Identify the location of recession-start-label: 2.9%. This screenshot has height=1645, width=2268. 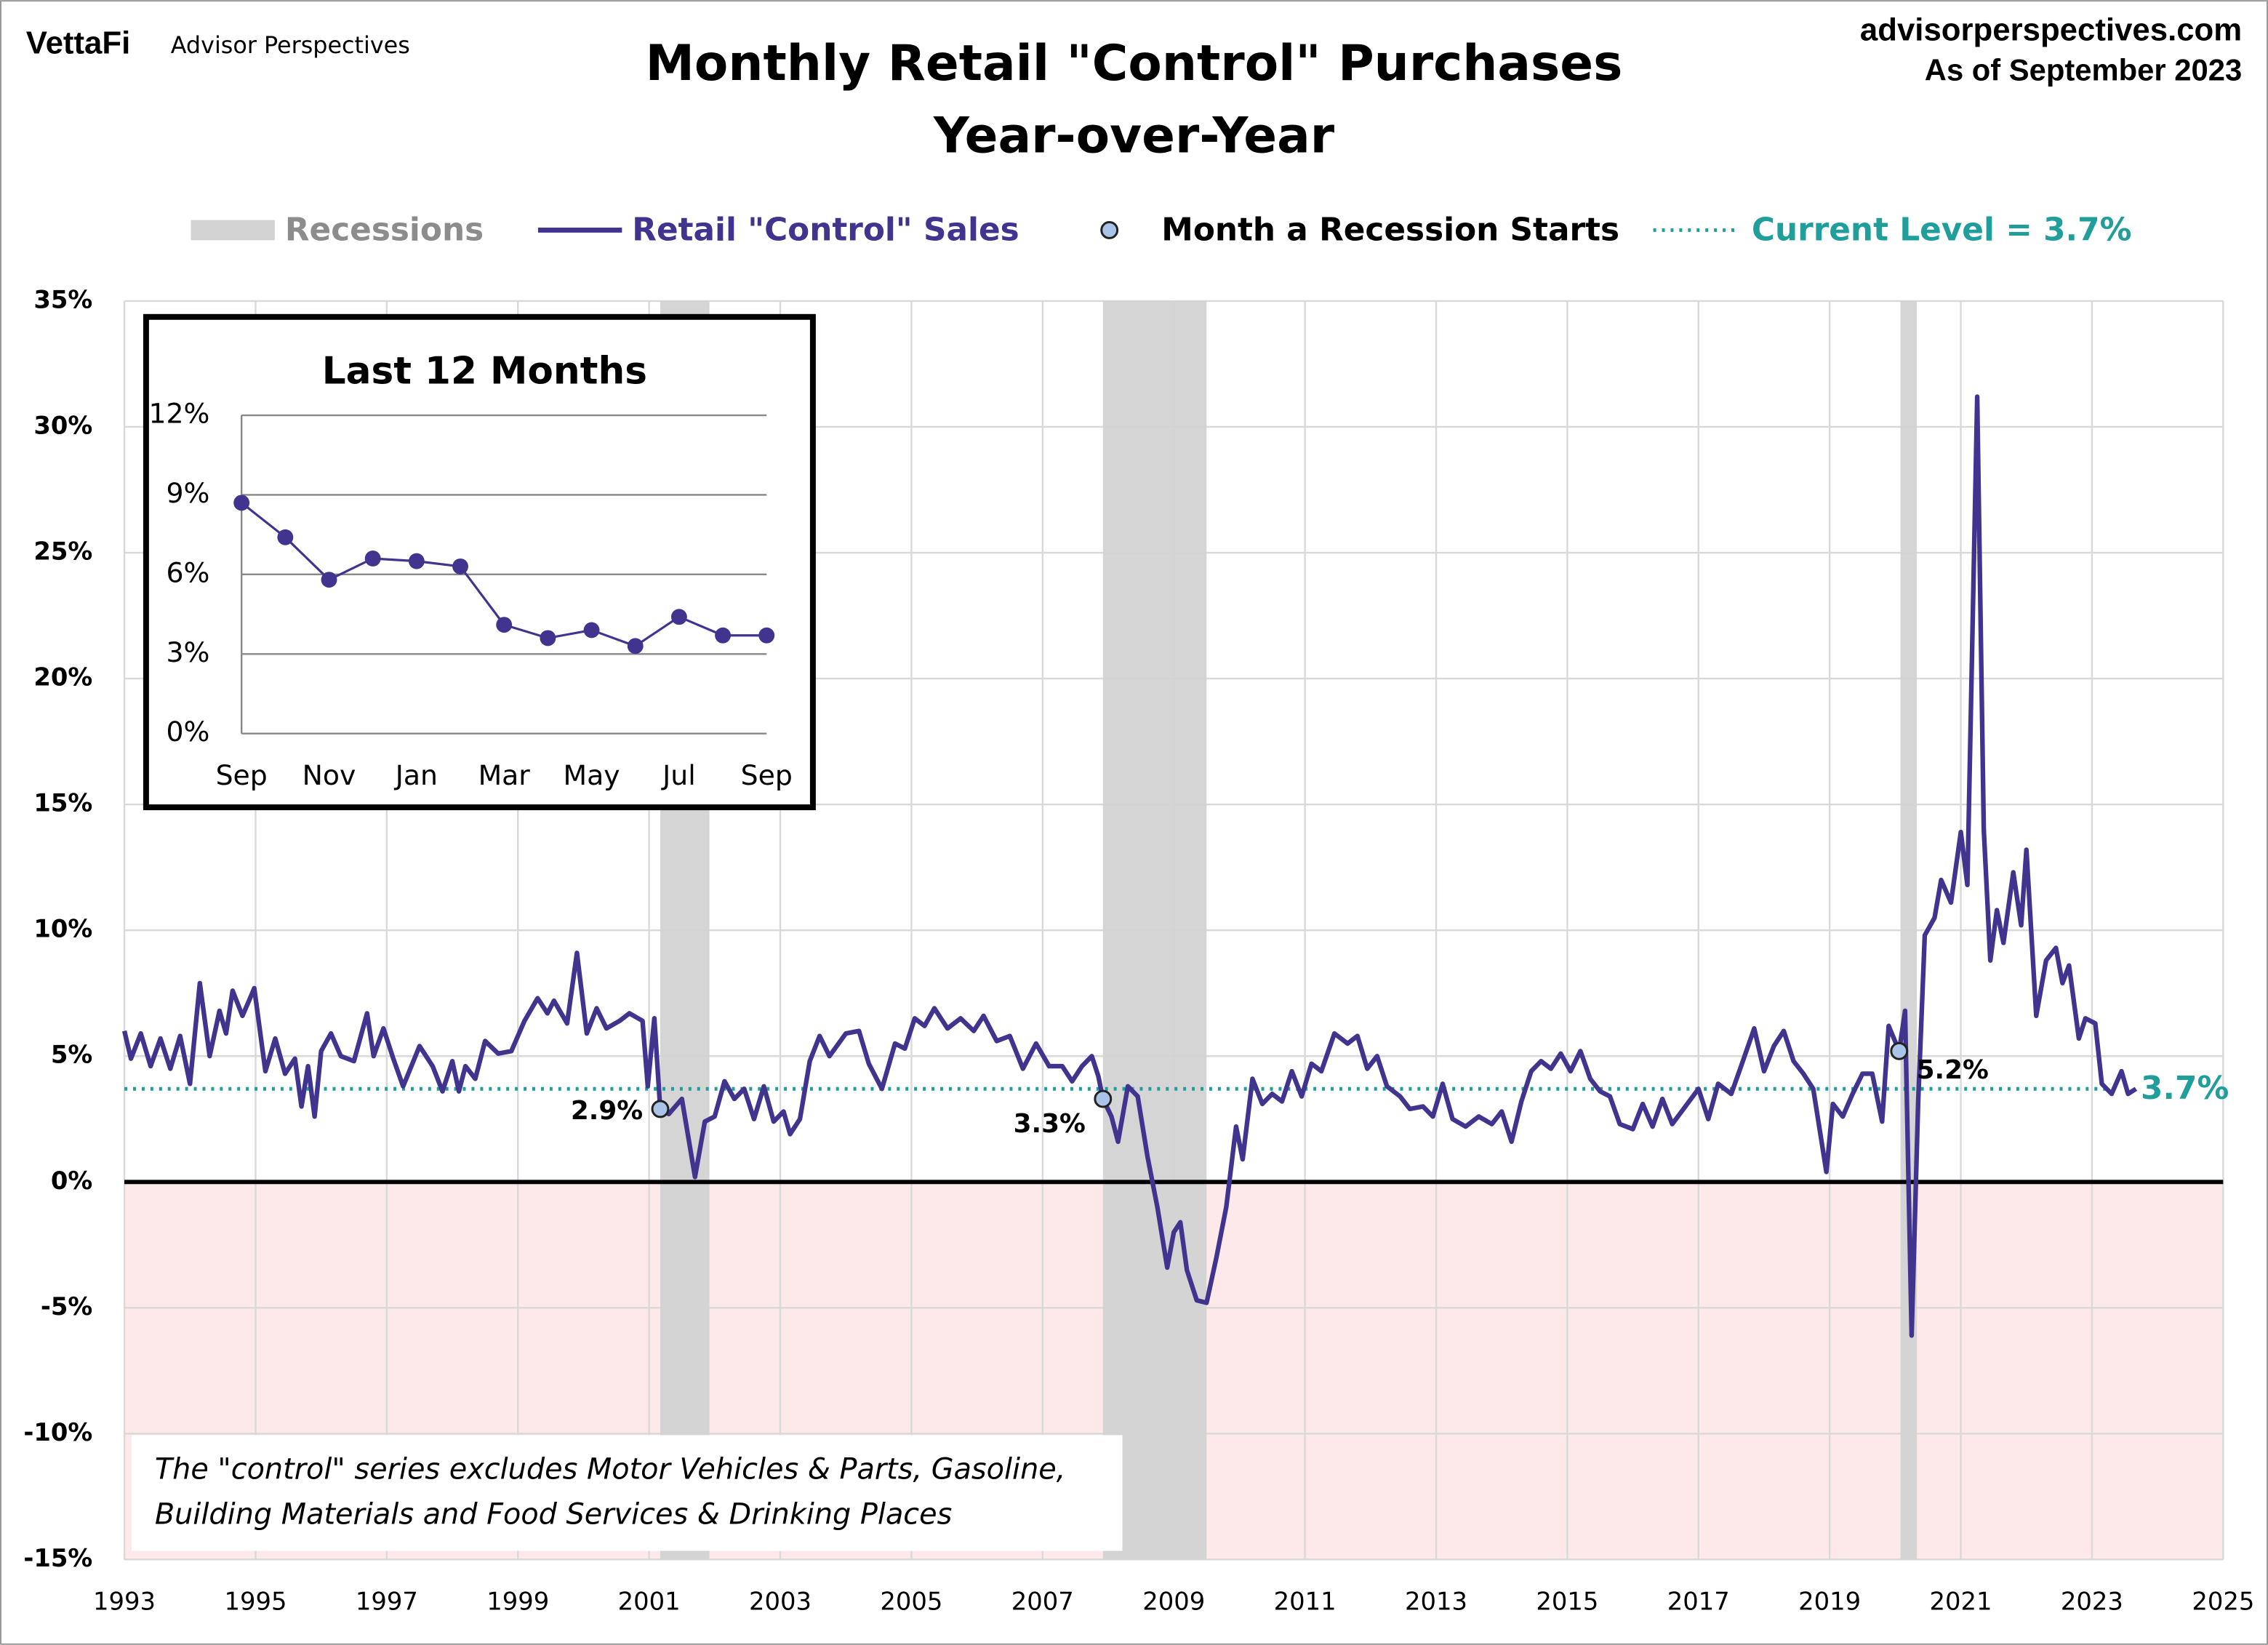
(607, 1111).